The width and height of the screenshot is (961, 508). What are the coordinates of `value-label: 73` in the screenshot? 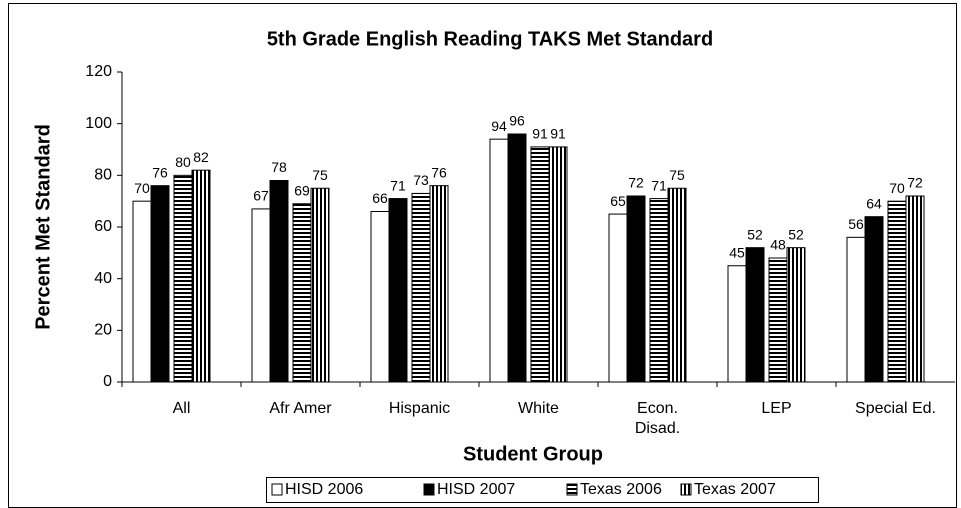 It's located at (421, 180).